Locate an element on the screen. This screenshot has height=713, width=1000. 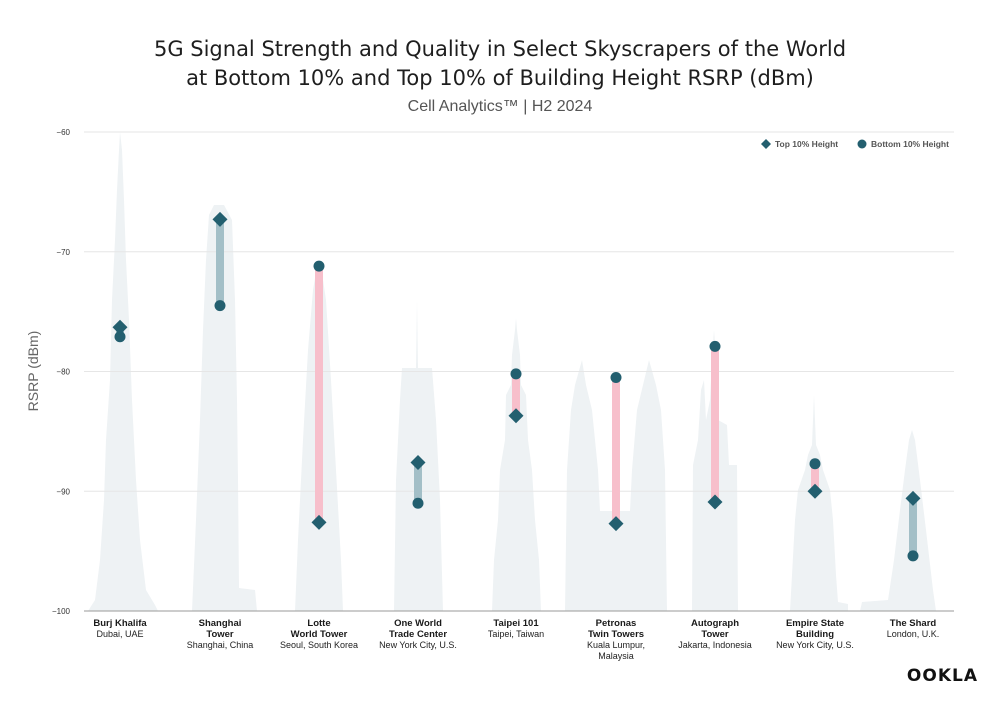
category-name: Shanghai is located at coordinates (220, 623).